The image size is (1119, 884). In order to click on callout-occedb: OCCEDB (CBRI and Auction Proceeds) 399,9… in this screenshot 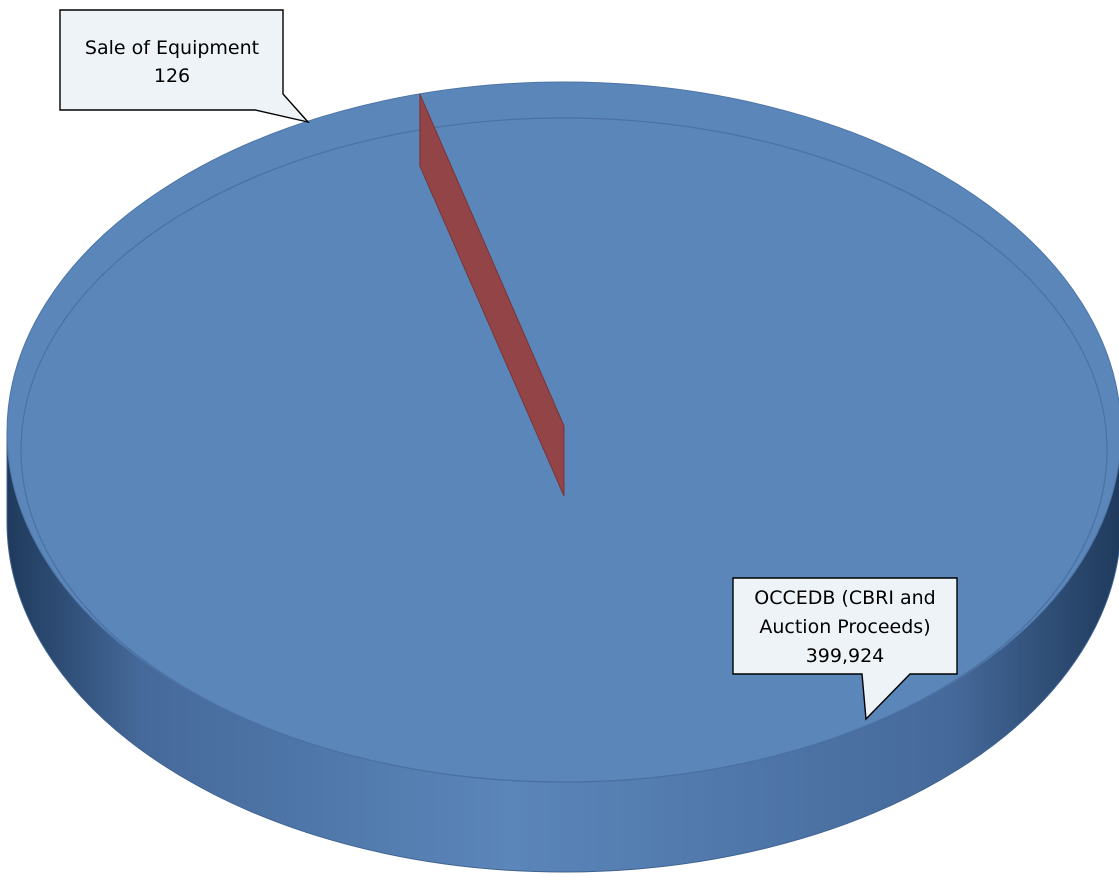, I will do `click(845, 649)`.